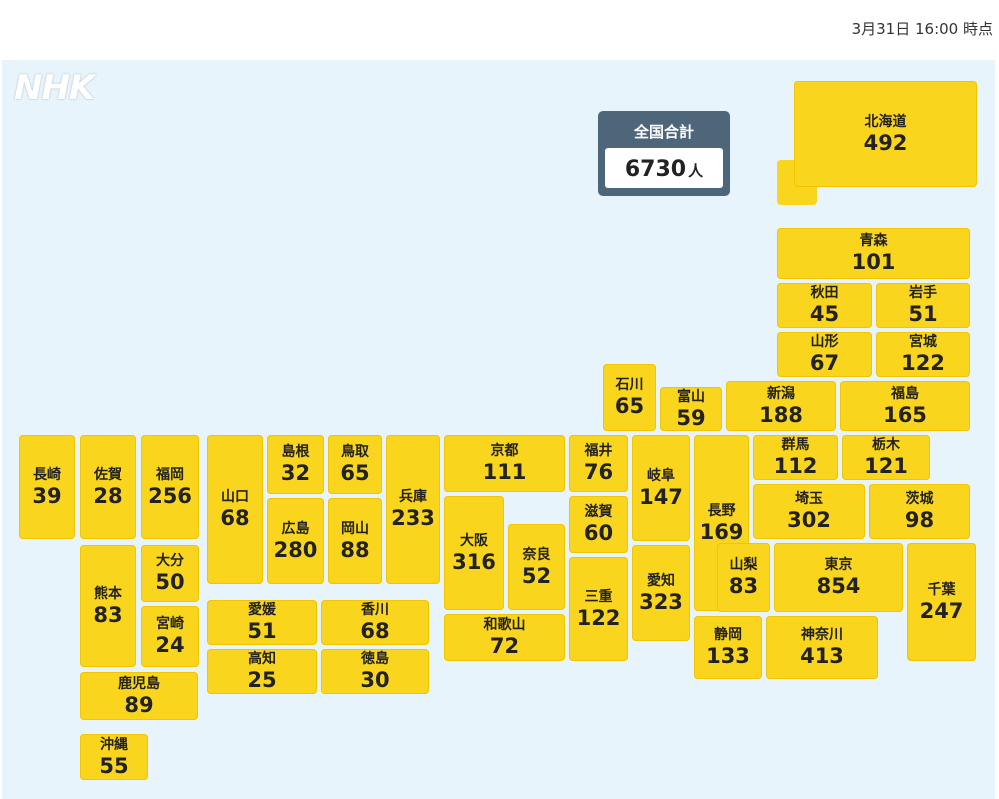 Image resolution: width=999 pixels, height=799 pixels. What do you see at coordinates (598, 451) in the screenshot?
I see `prefecture-name: 福井` at bounding box center [598, 451].